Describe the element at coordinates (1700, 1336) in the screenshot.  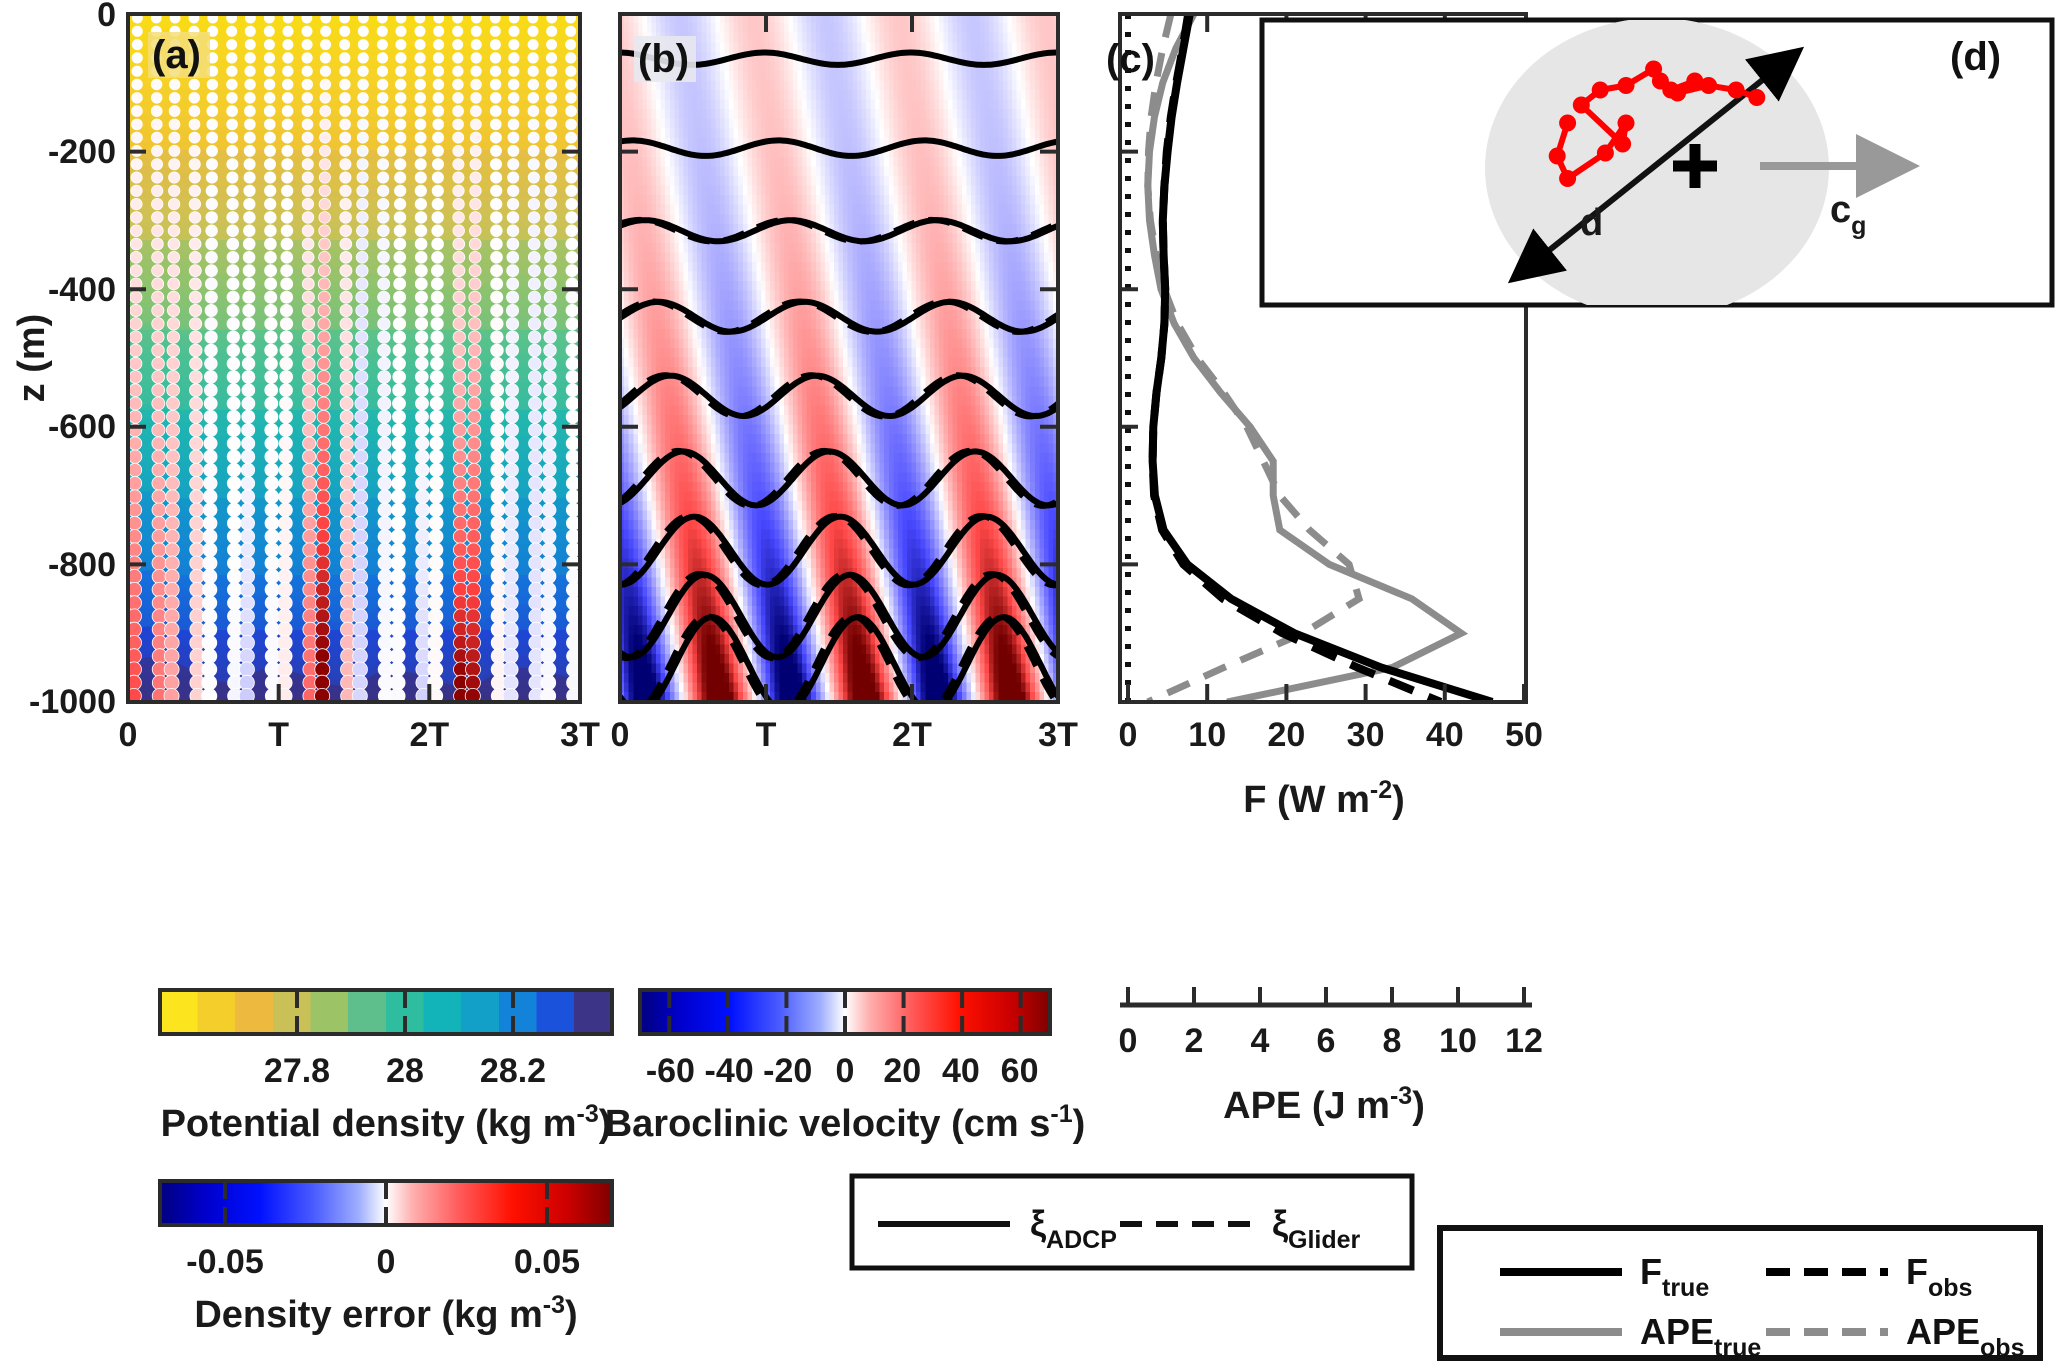
I see `legend-label-ape-true: APEtrue` at that location.